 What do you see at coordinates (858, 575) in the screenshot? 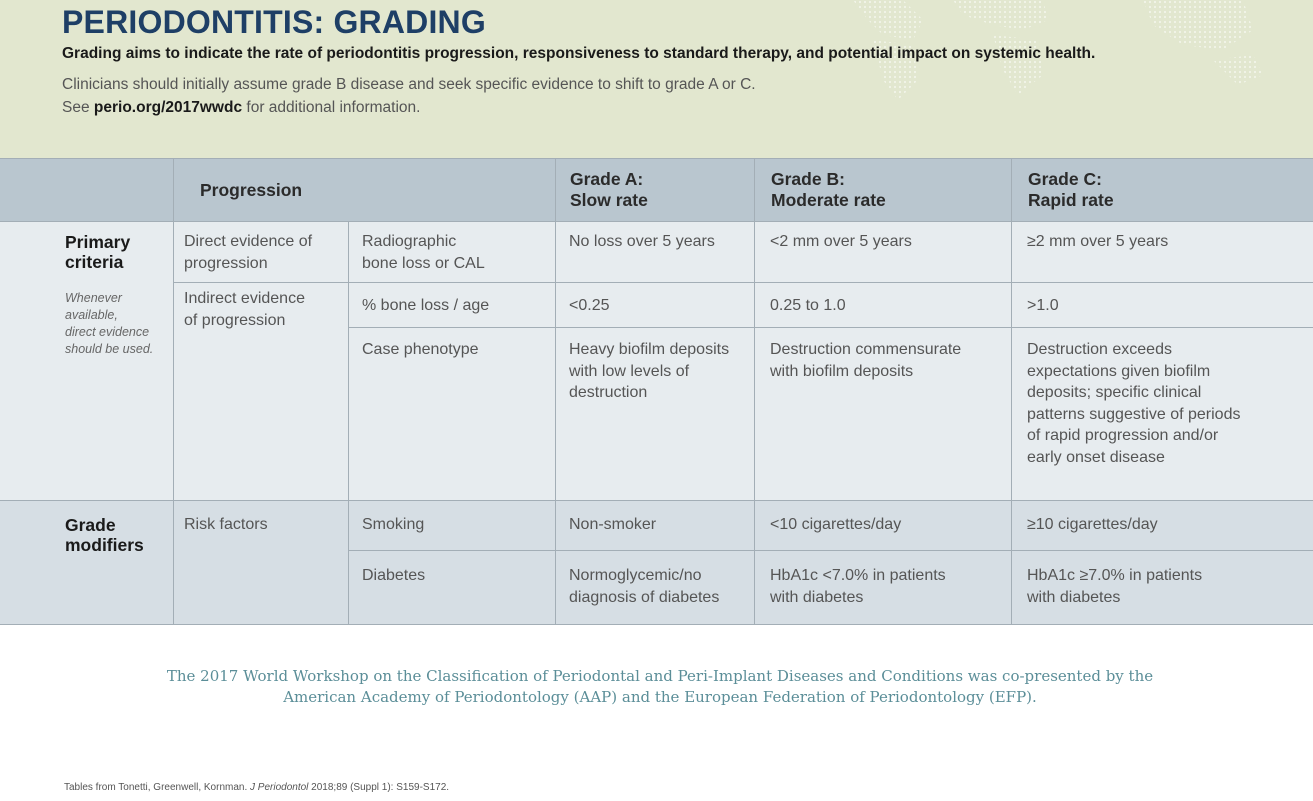
I see `cell-line: HbA1c <7.0% in patients` at bounding box center [858, 575].